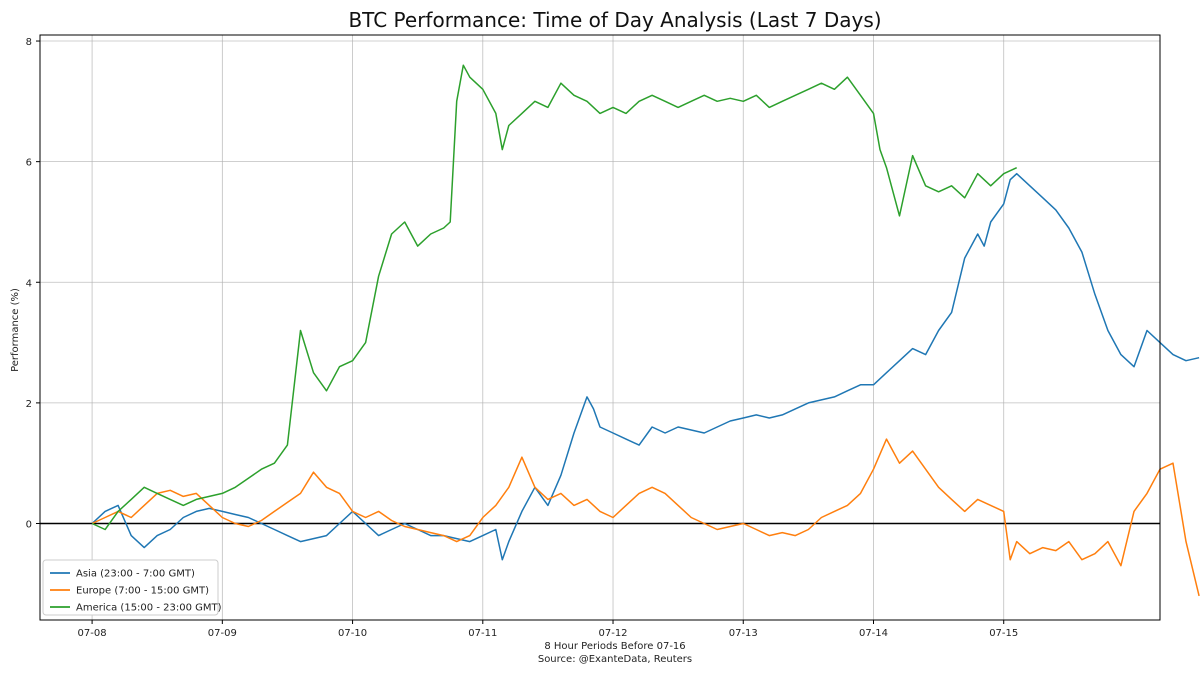 This screenshot has width=1200, height=675. Describe the element at coordinates (614, 646) in the screenshot. I see `x-axis-label: 8 Hour Periods Before 07-16` at that location.